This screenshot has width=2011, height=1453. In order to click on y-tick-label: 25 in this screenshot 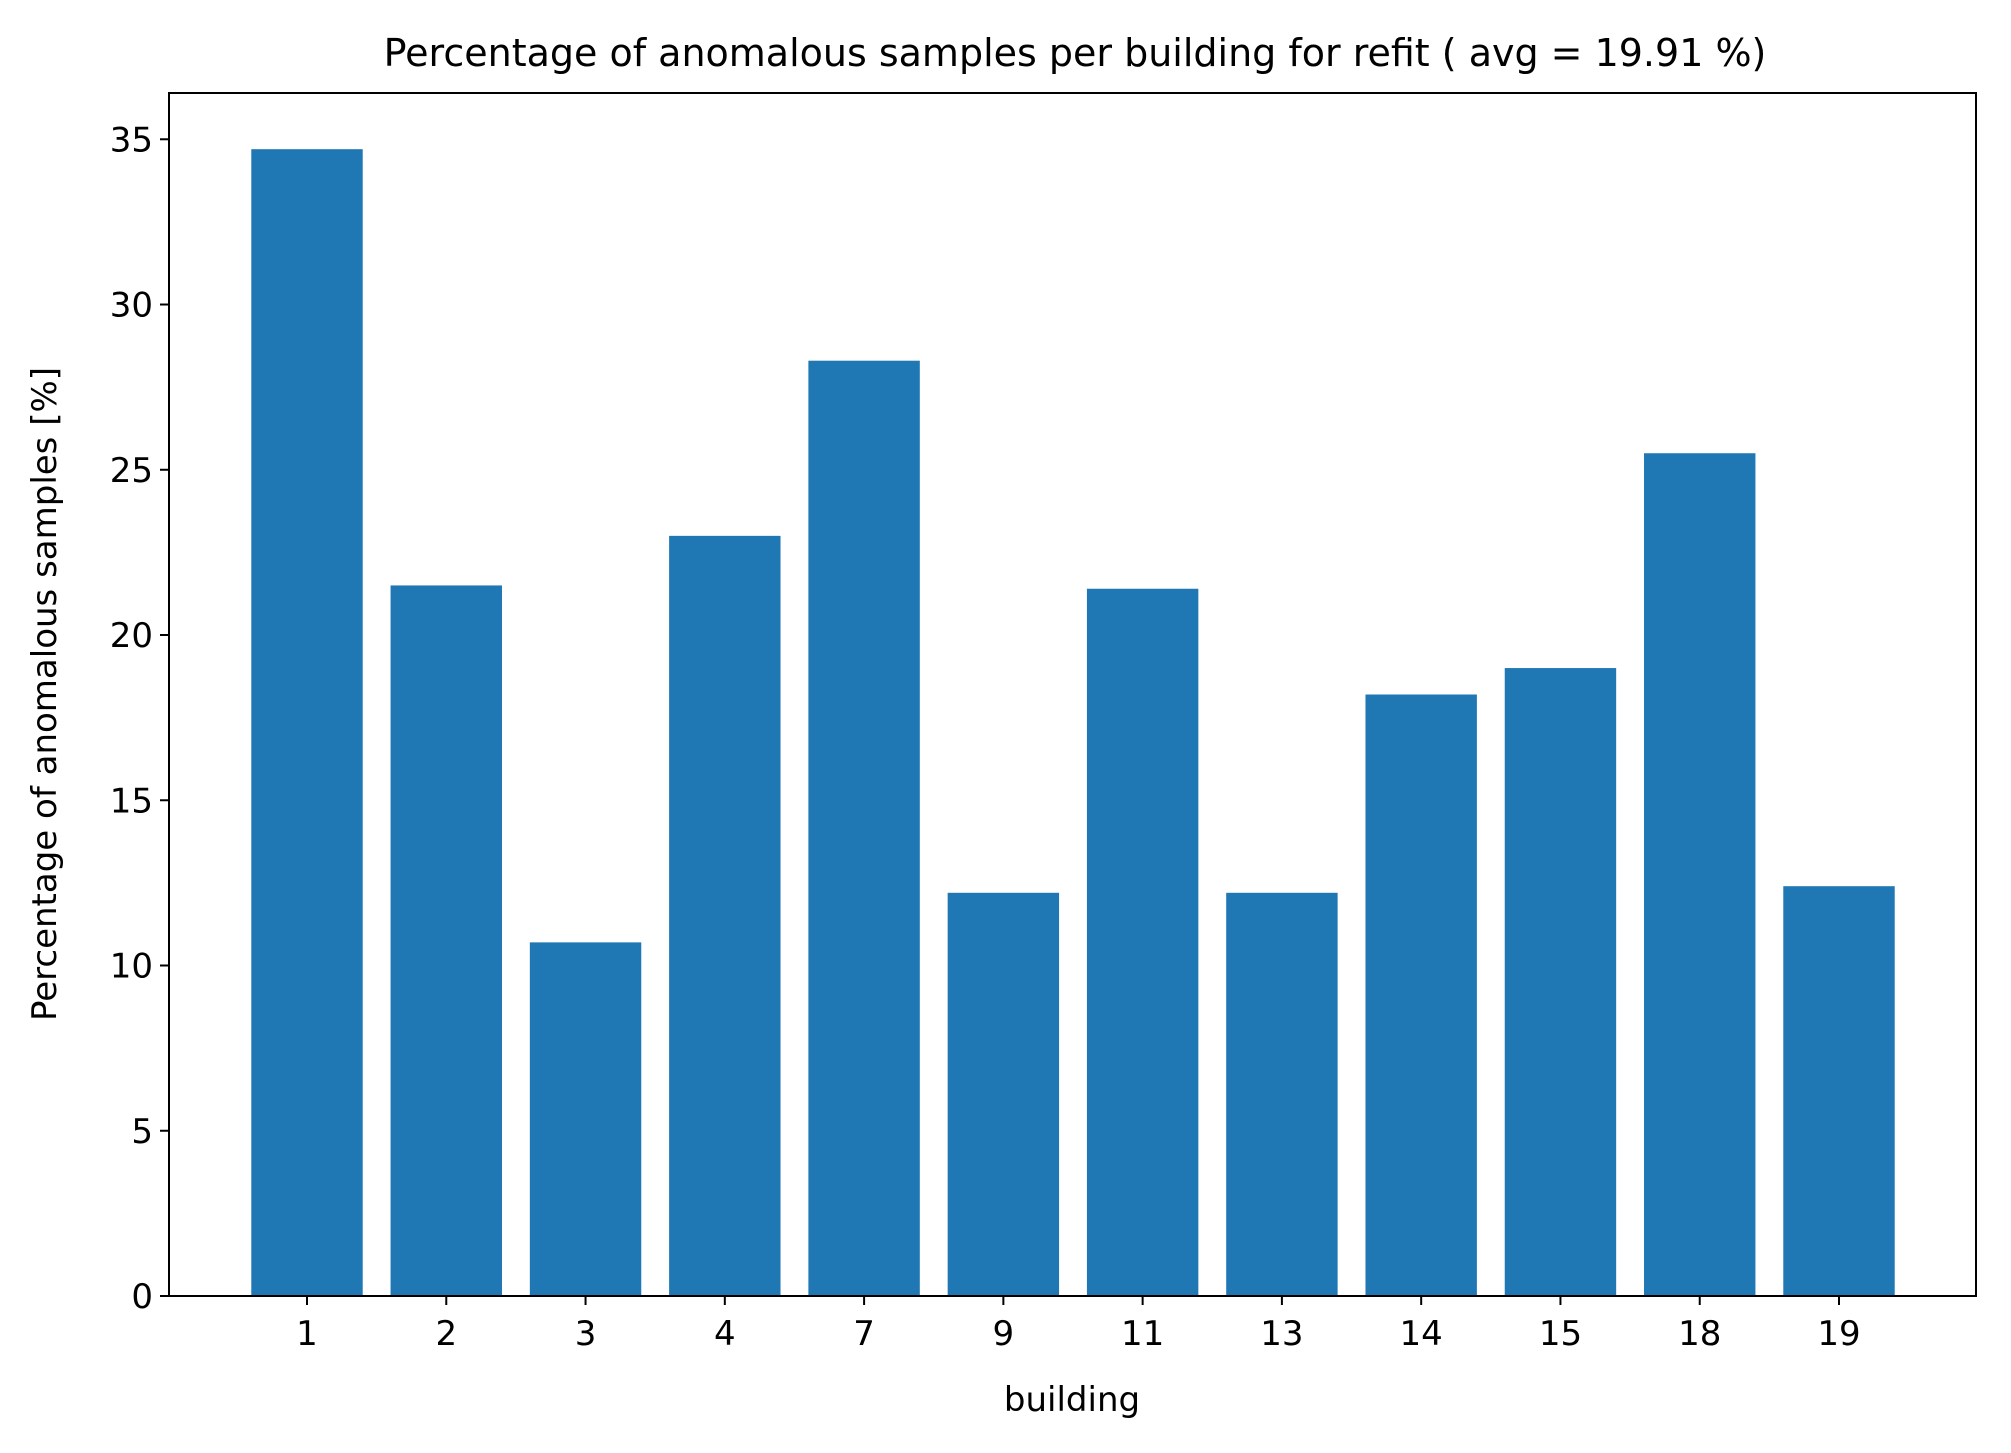, I will do `click(131, 471)`.